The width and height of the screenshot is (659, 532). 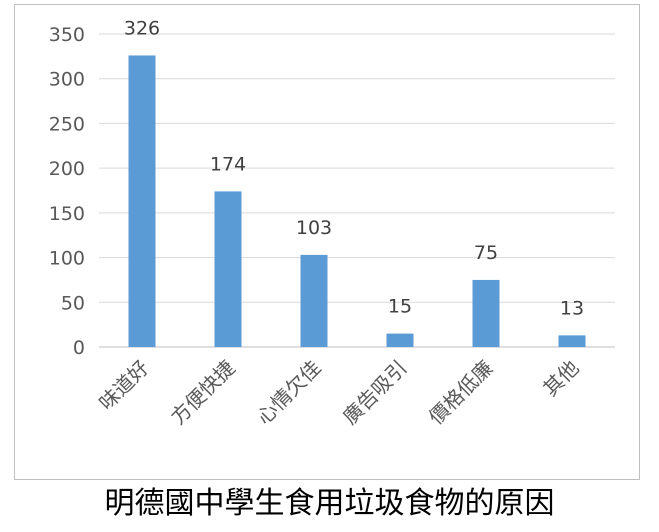 I want to click on category-label: 其他, so click(x=560, y=378).